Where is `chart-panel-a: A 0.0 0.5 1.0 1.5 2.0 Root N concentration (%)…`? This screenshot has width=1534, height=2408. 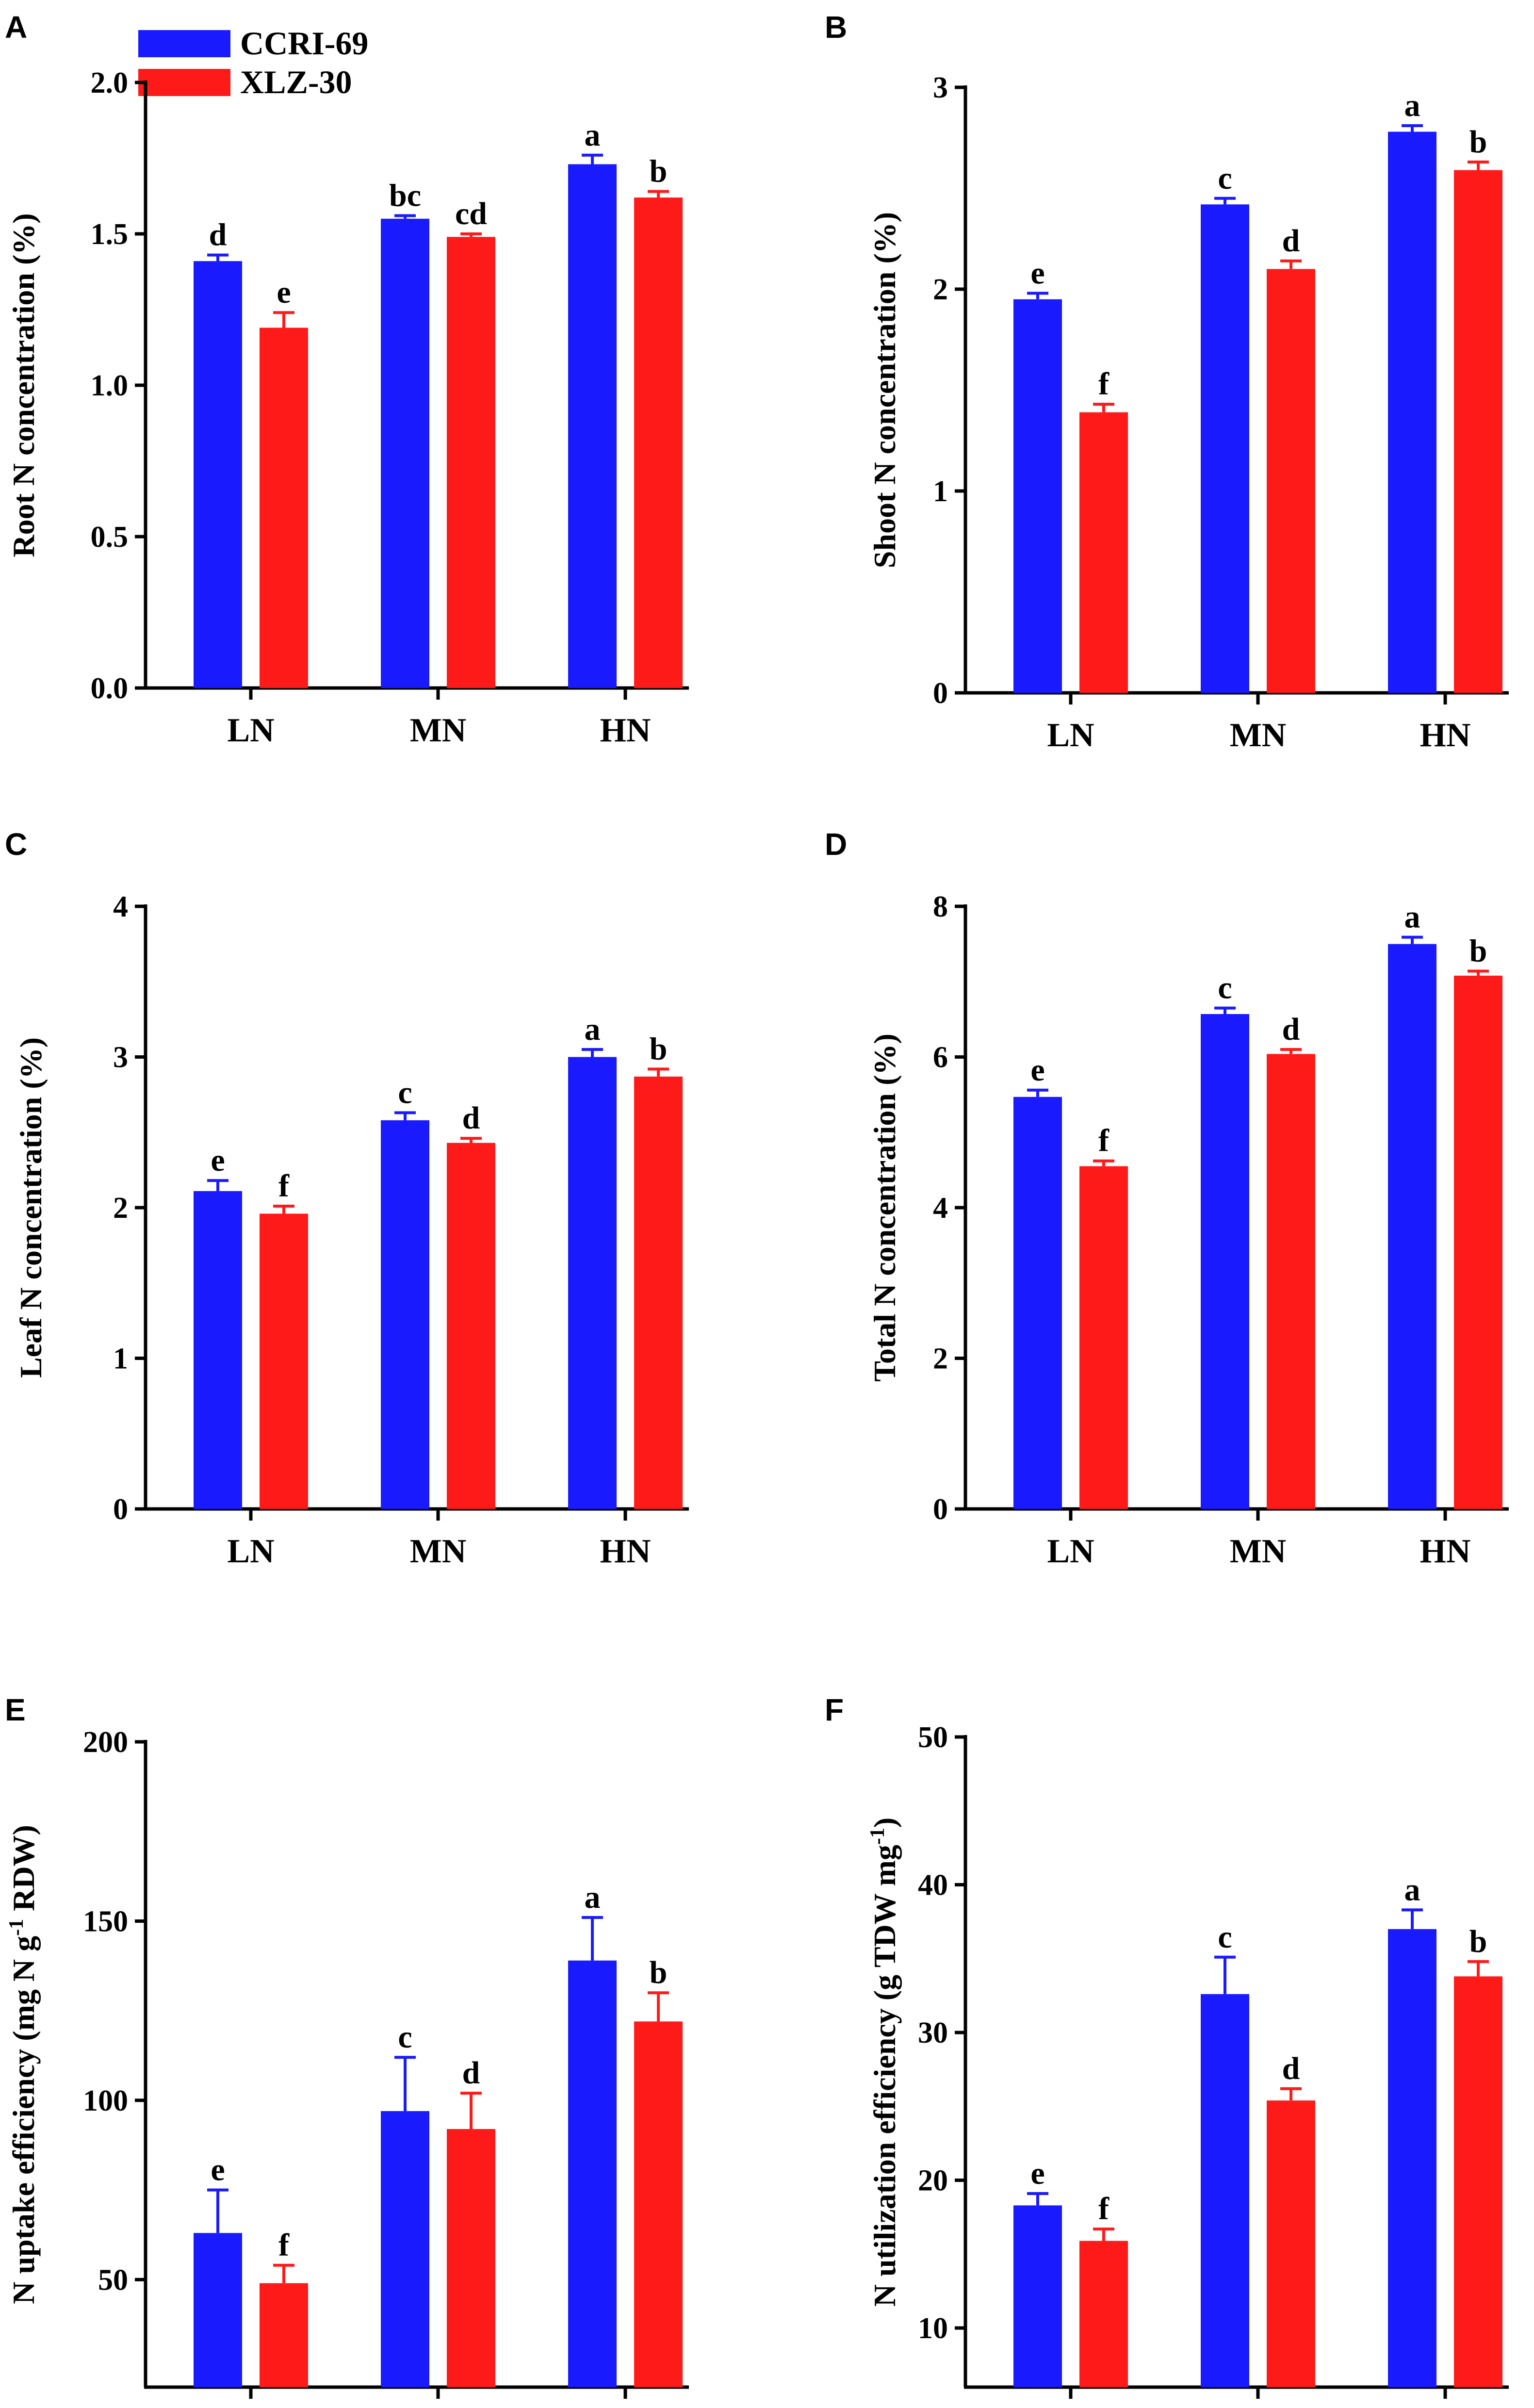 chart-panel-a: A 0.0 0.5 1.0 1.5 2.0 Root N concentration (%)… is located at coordinates (347, 379).